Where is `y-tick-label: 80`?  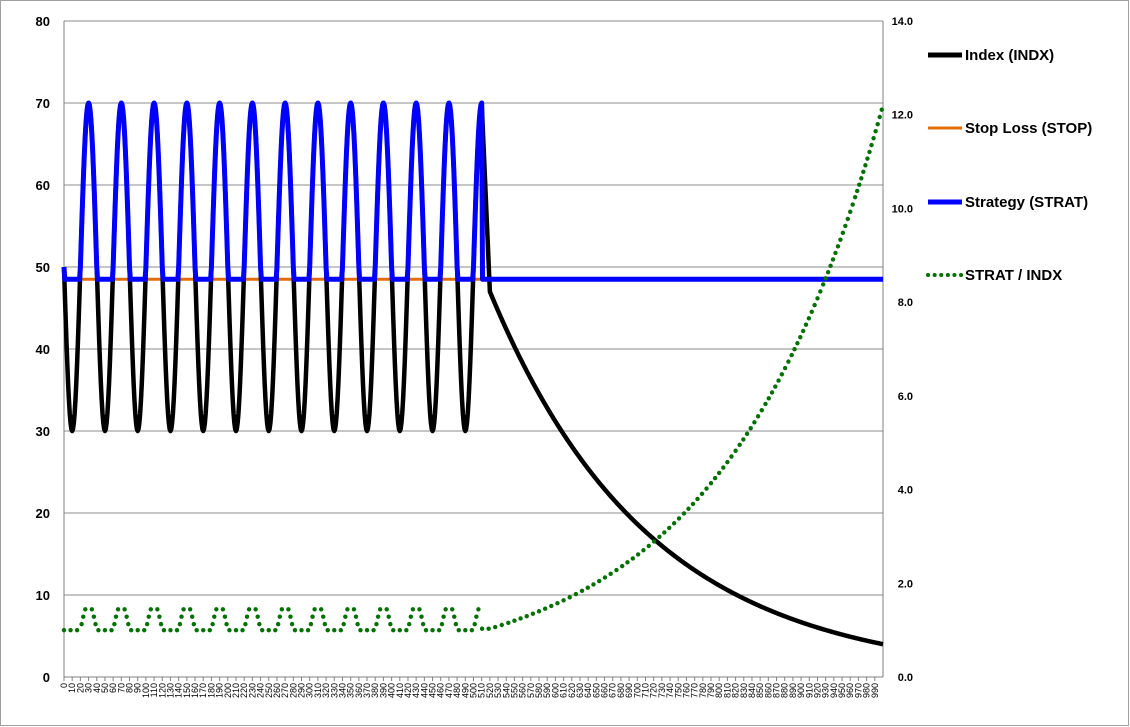 y-tick-label: 80 is located at coordinates (43, 21).